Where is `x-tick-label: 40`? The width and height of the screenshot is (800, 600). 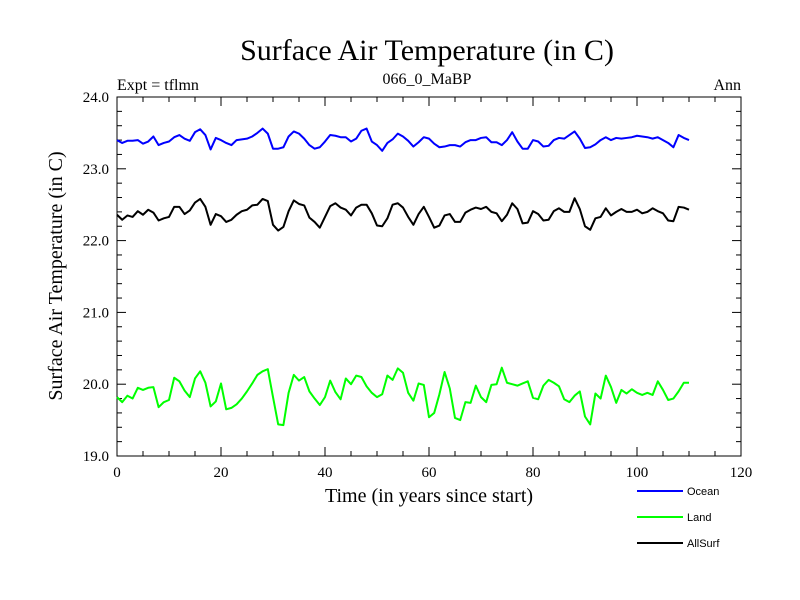
x-tick-label: 40 is located at coordinates (325, 473).